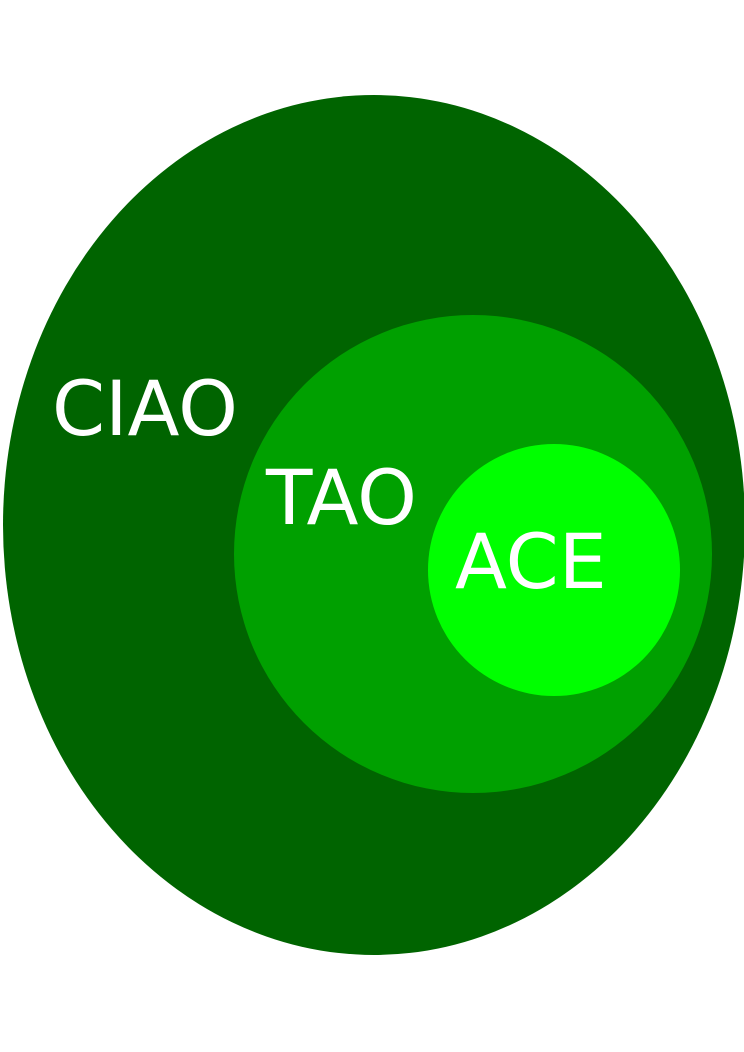 This screenshot has height=1052, width=744. I want to click on outer-set-label: CIAO, so click(145, 408).